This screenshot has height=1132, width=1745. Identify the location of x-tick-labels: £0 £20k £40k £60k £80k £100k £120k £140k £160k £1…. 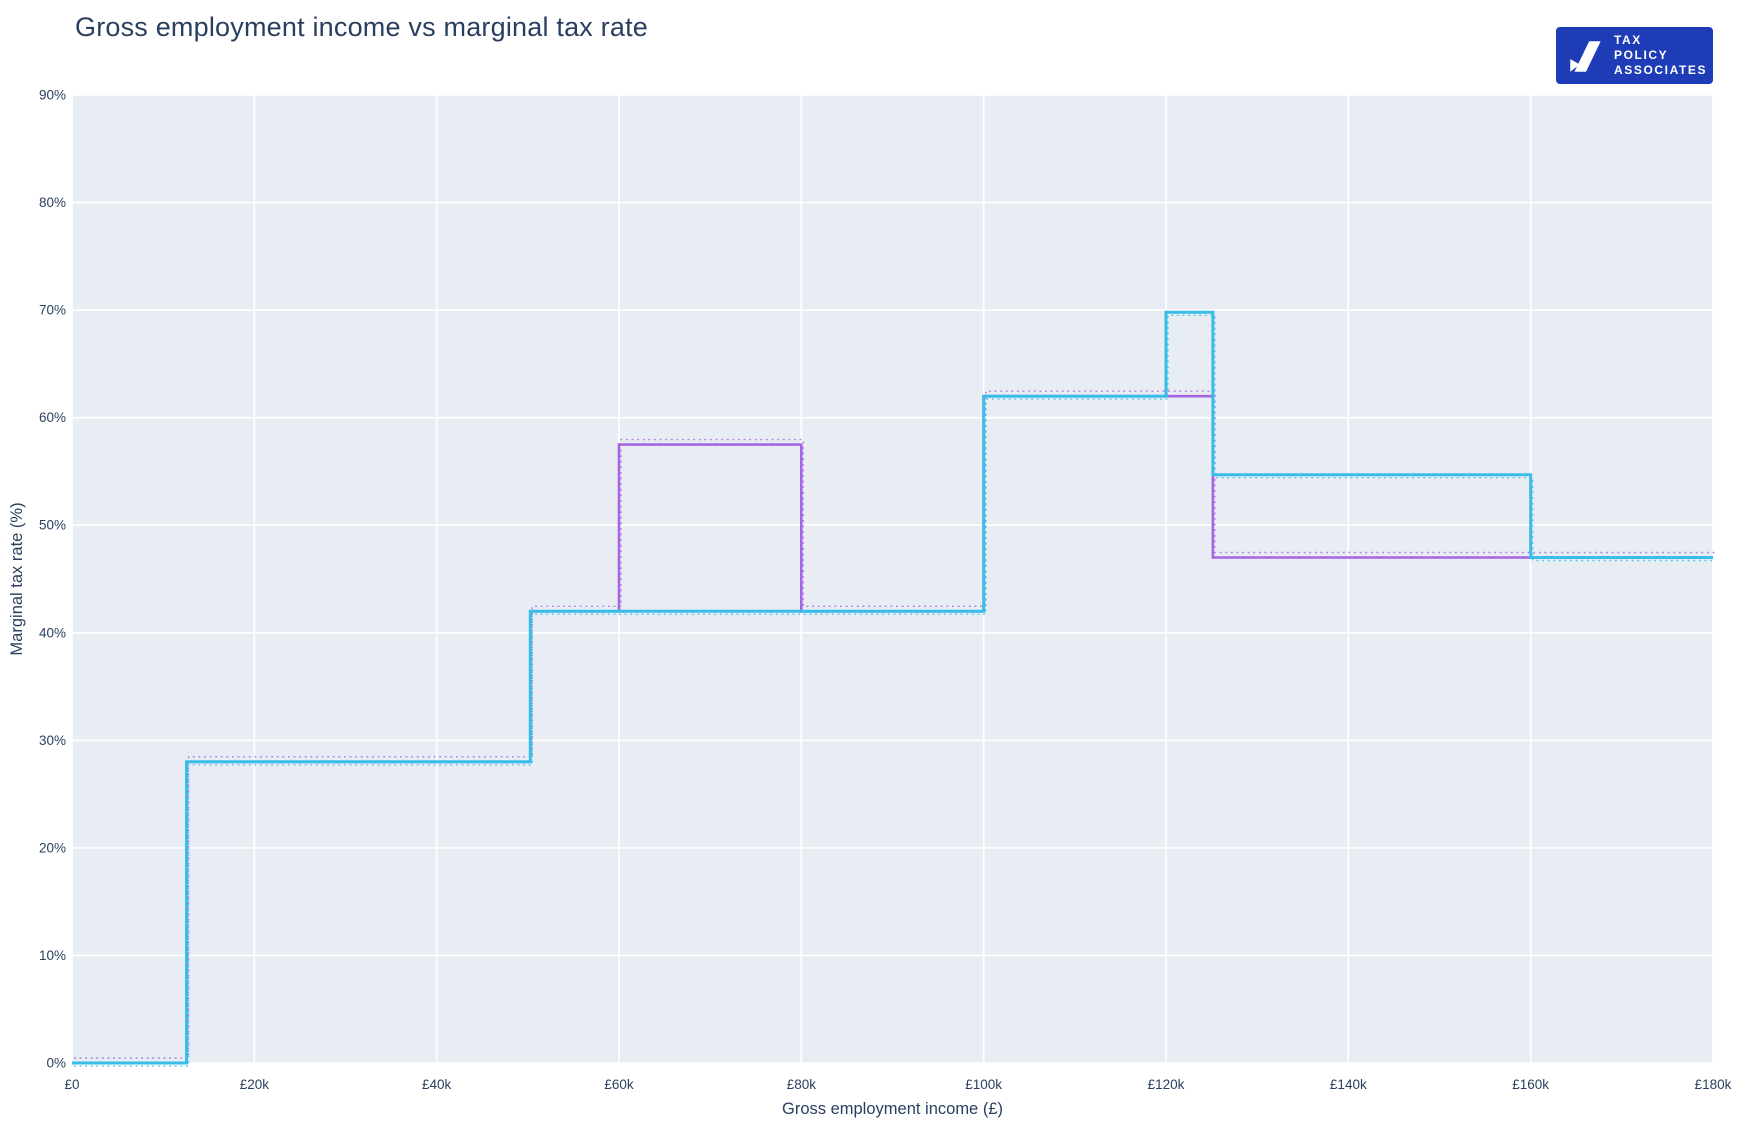
(897, 1084).